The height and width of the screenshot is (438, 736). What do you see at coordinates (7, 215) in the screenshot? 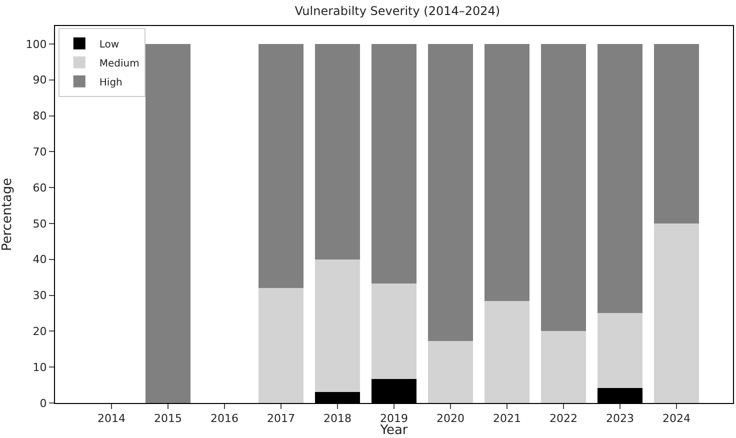
I see `y-axis-title: Percentage` at bounding box center [7, 215].